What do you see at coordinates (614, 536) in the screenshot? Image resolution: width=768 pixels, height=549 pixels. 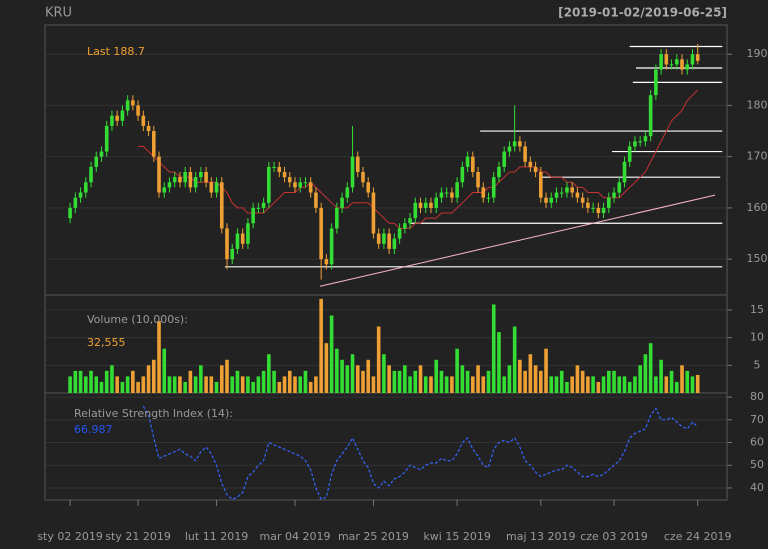 I see `x-tick-label: cze 03 2019` at bounding box center [614, 536].